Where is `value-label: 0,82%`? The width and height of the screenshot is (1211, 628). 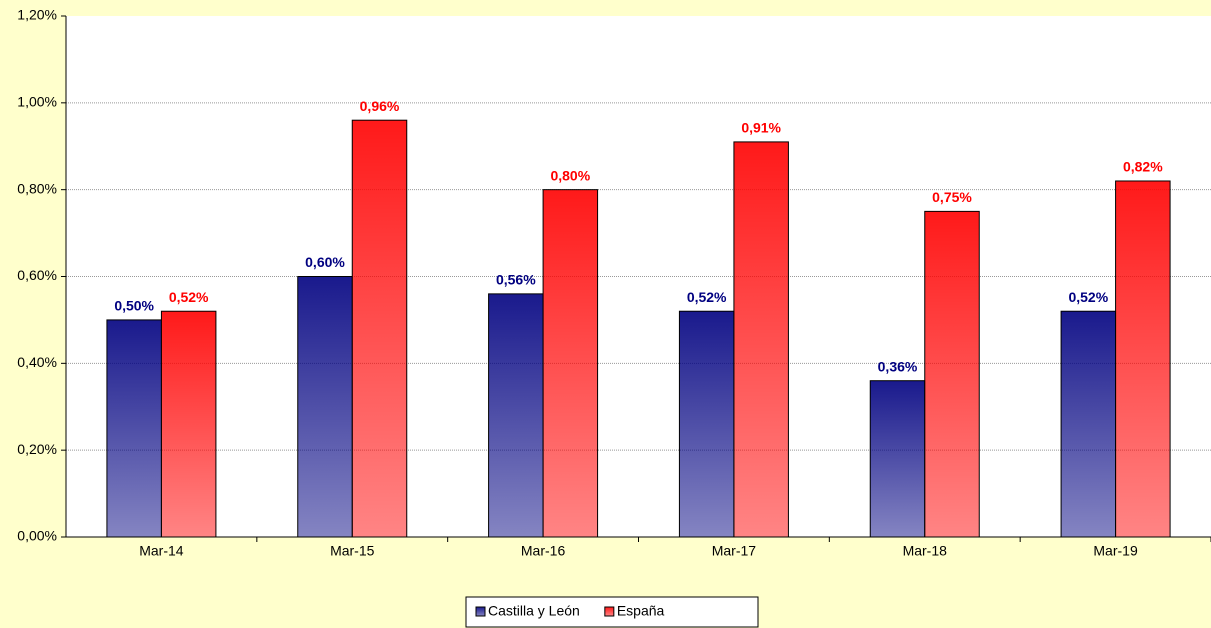
value-label: 0,82% is located at coordinates (1143, 167).